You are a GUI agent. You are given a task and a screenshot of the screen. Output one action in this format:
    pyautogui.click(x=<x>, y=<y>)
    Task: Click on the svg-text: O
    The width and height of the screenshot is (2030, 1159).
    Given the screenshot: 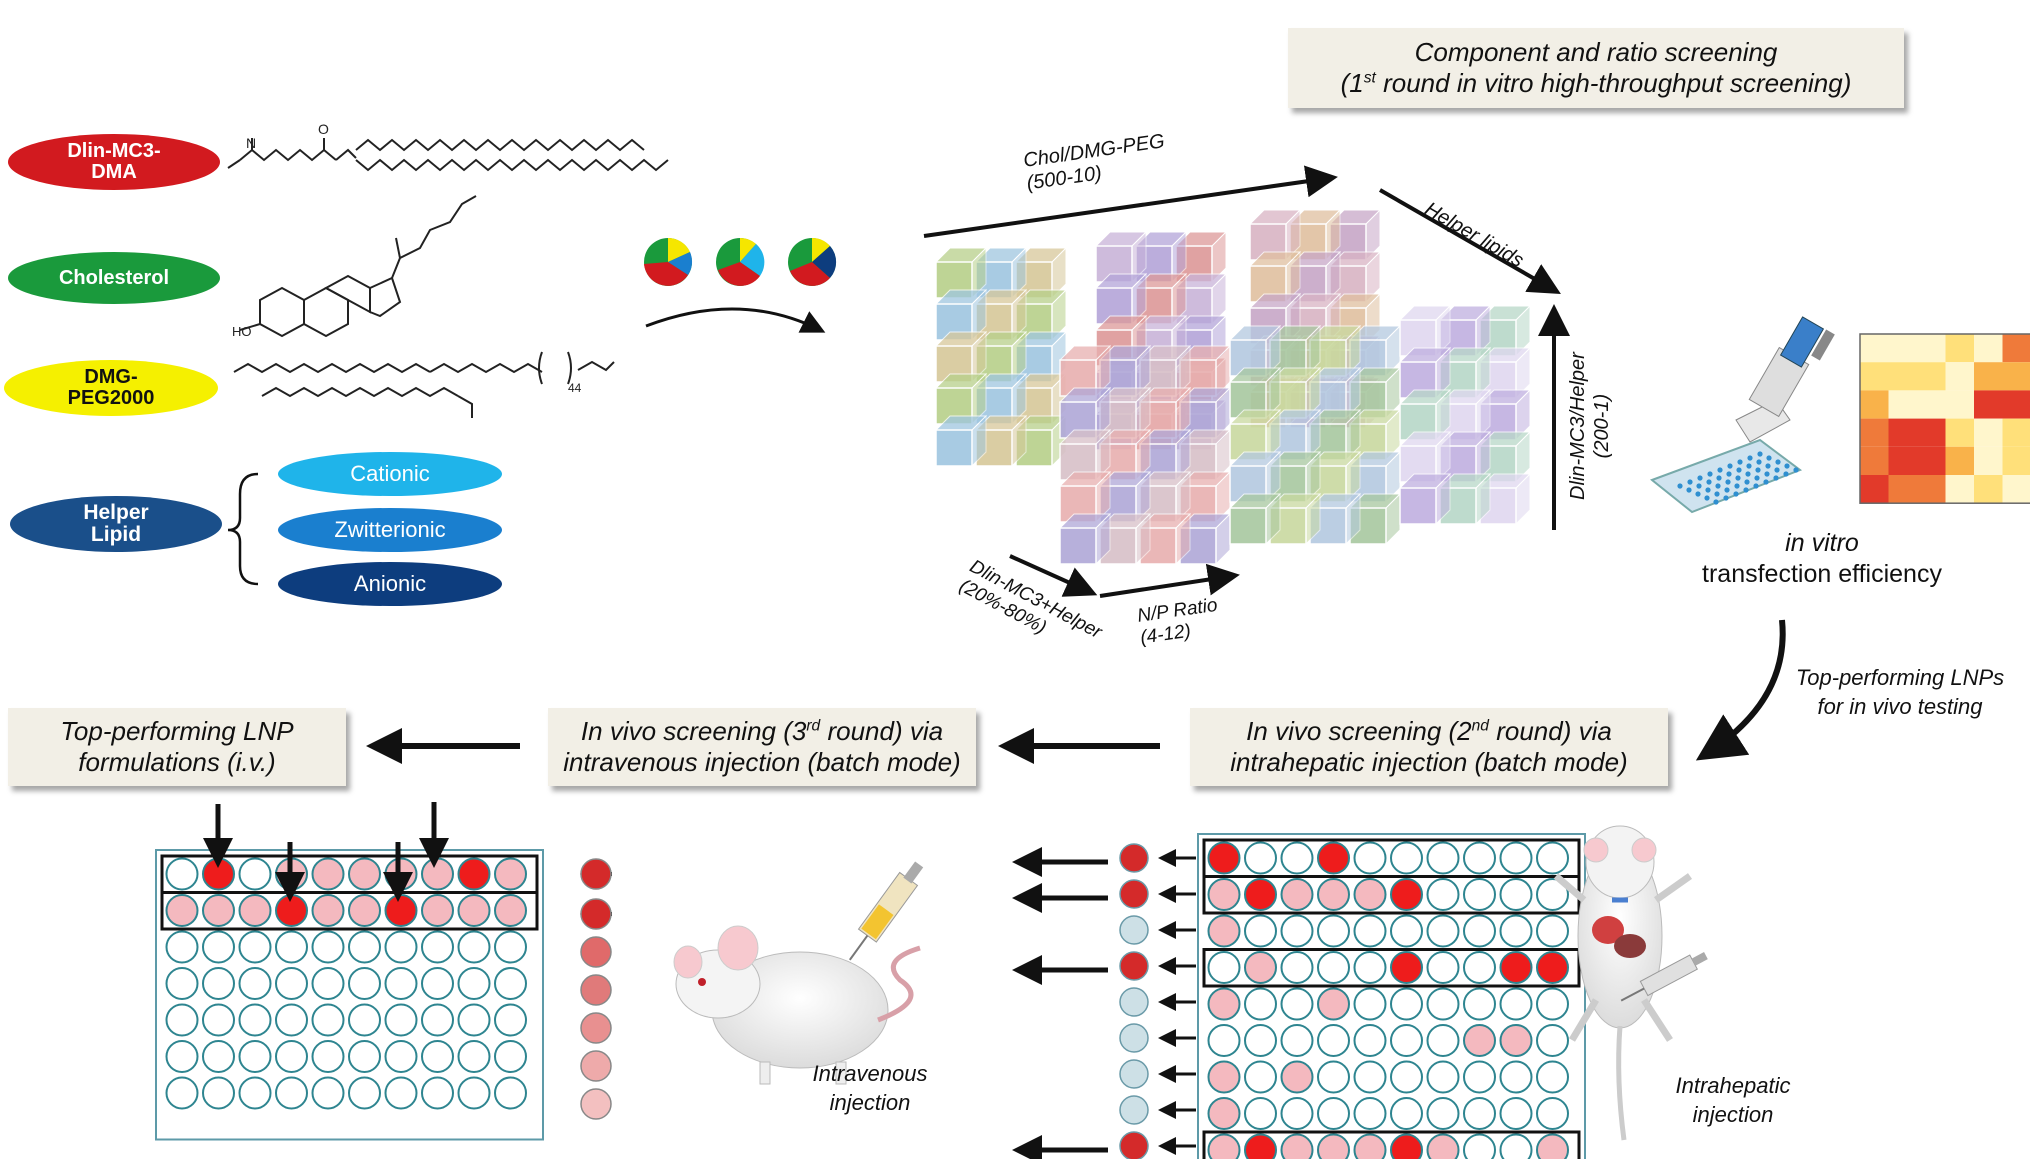 What is the action you would take?
    pyautogui.click(x=323, y=129)
    